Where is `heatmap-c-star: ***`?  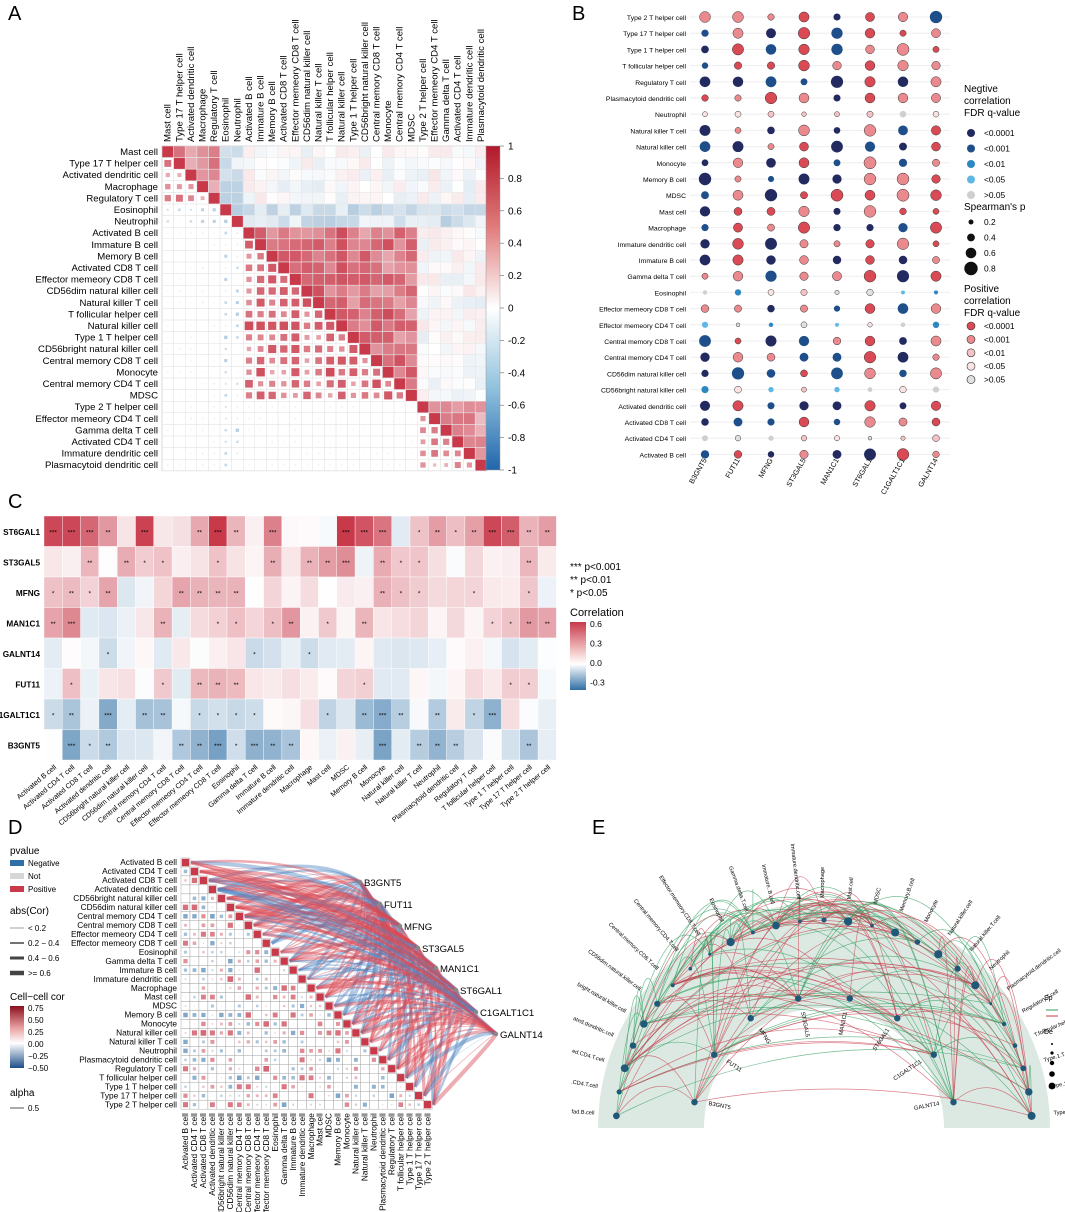 heatmap-c-star: *** is located at coordinates (72, 532).